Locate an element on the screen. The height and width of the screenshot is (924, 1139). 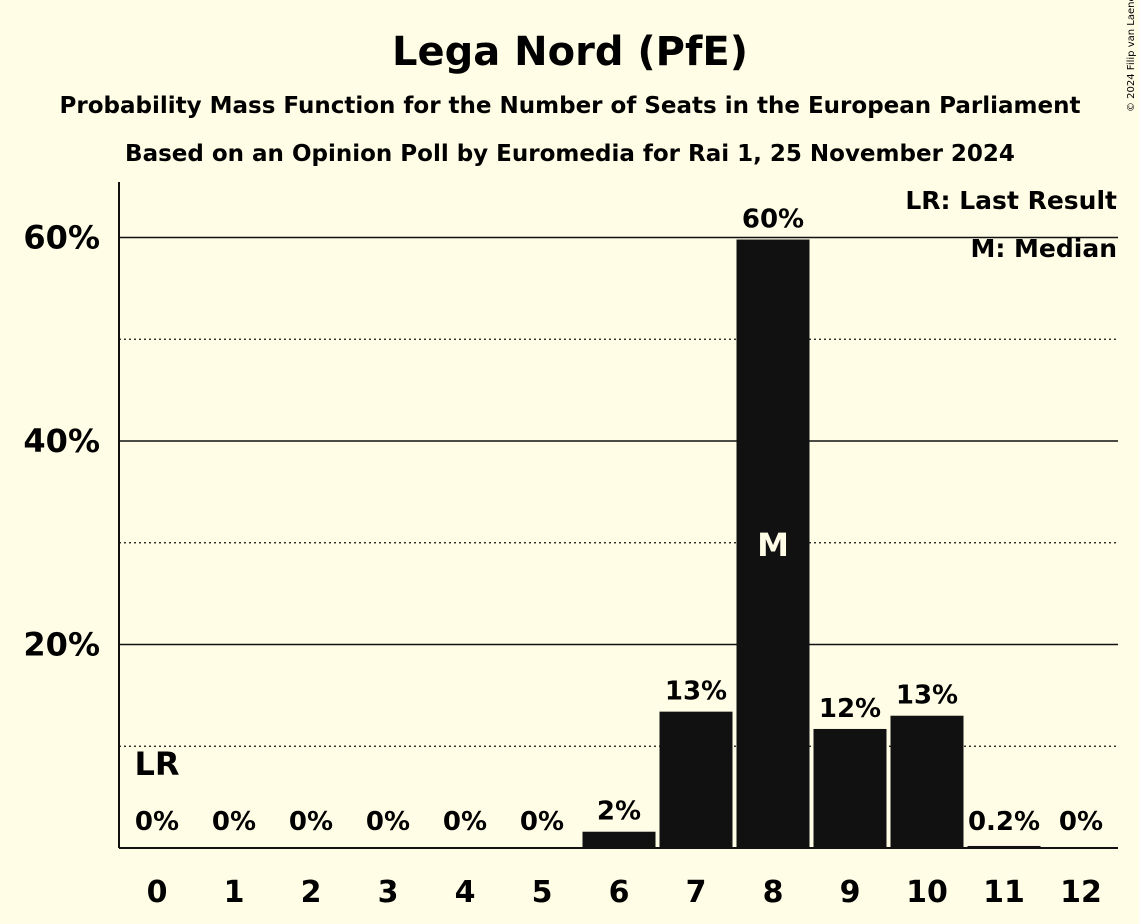
x-tick-label: 9 is located at coordinates (850, 892).